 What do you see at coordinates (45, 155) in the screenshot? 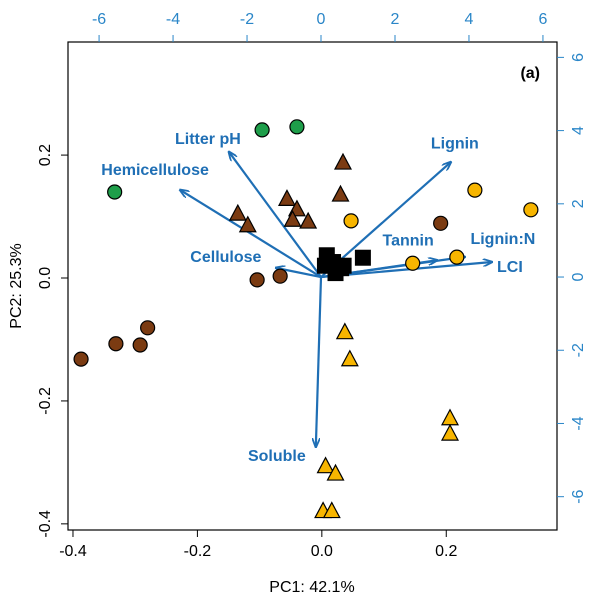
I see `y-tick-label: 0.2` at bounding box center [45, 155].